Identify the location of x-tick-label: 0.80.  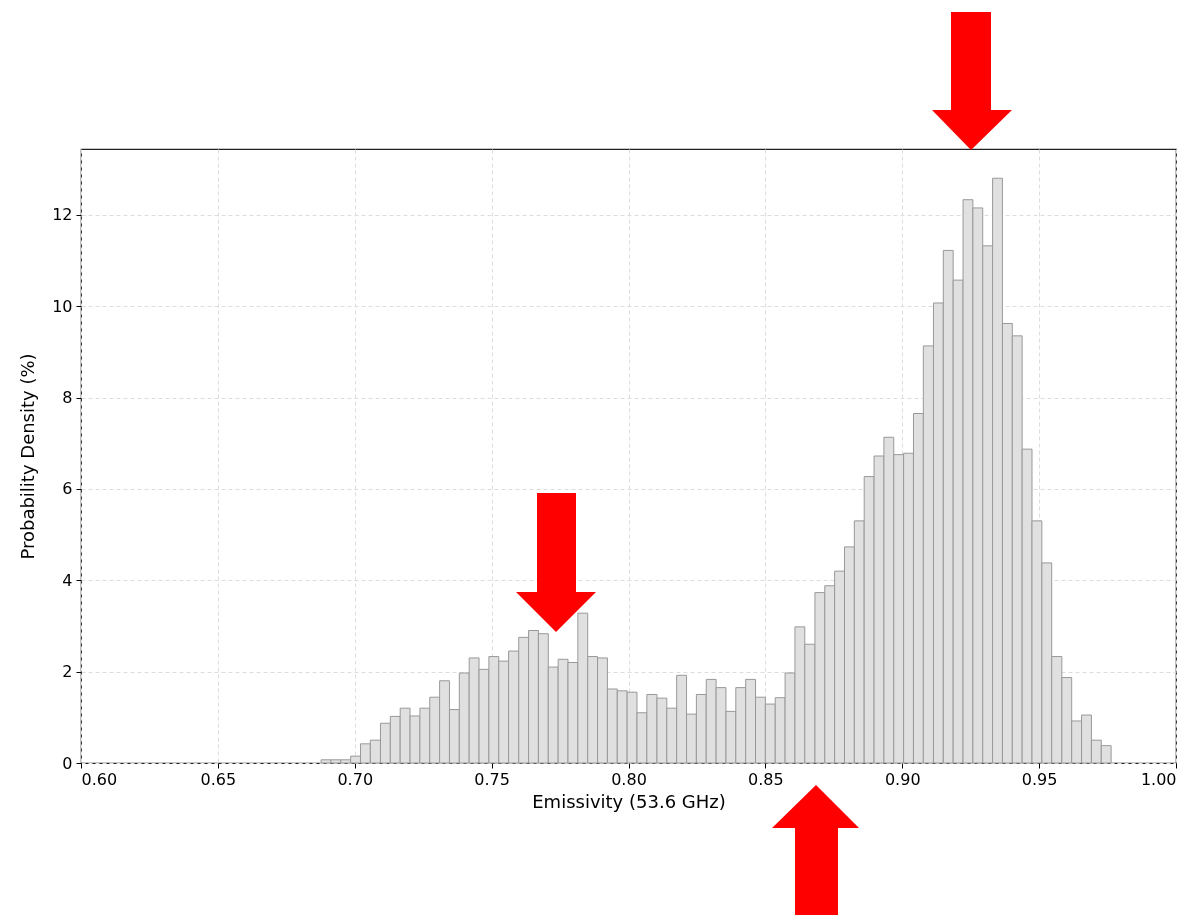
(629, 779).